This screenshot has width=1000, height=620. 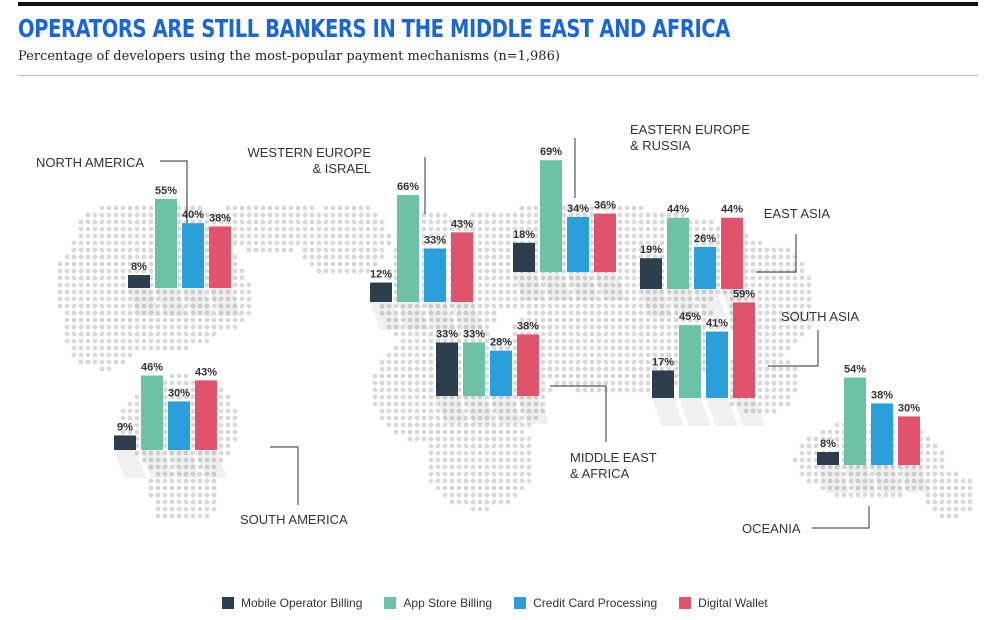 What do you see at coordinates (595, 603) in the screenshot?
I see `legend-label: Credit Card Processing` at bounding box center [595, 603].